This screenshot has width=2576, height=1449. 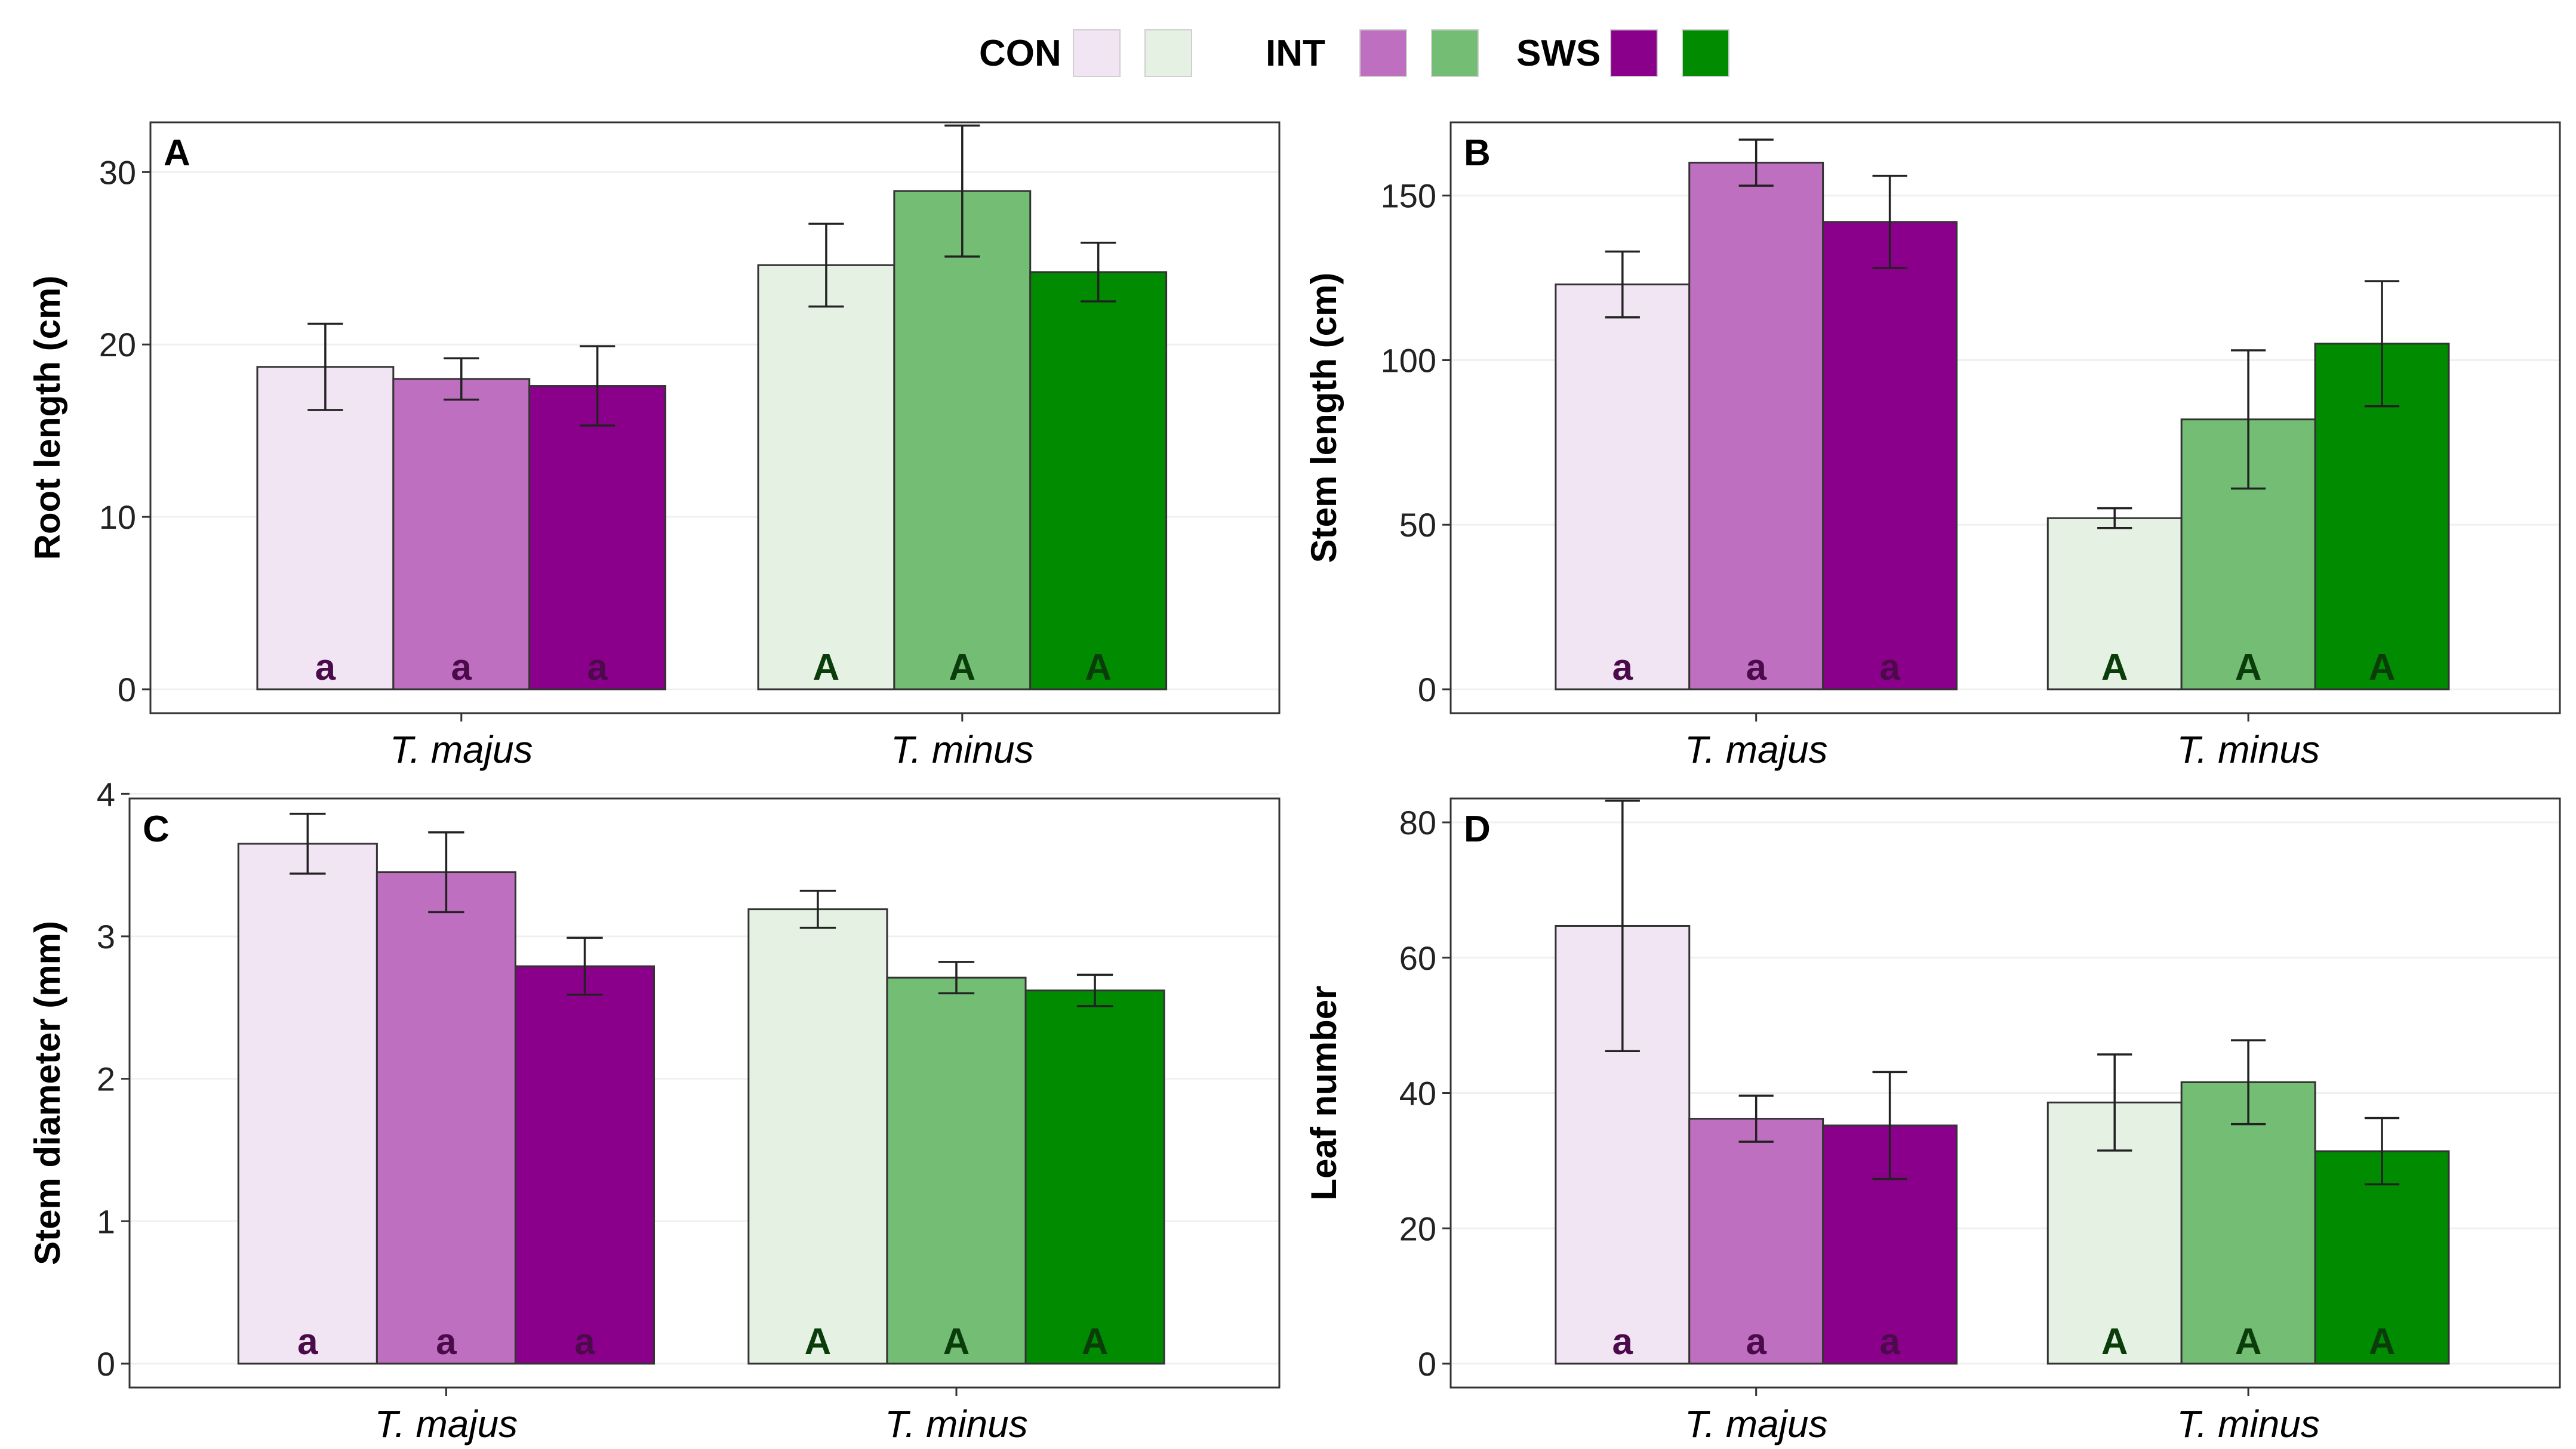 I want to click on y-tick-label: 4, so click(x=106, y=794).